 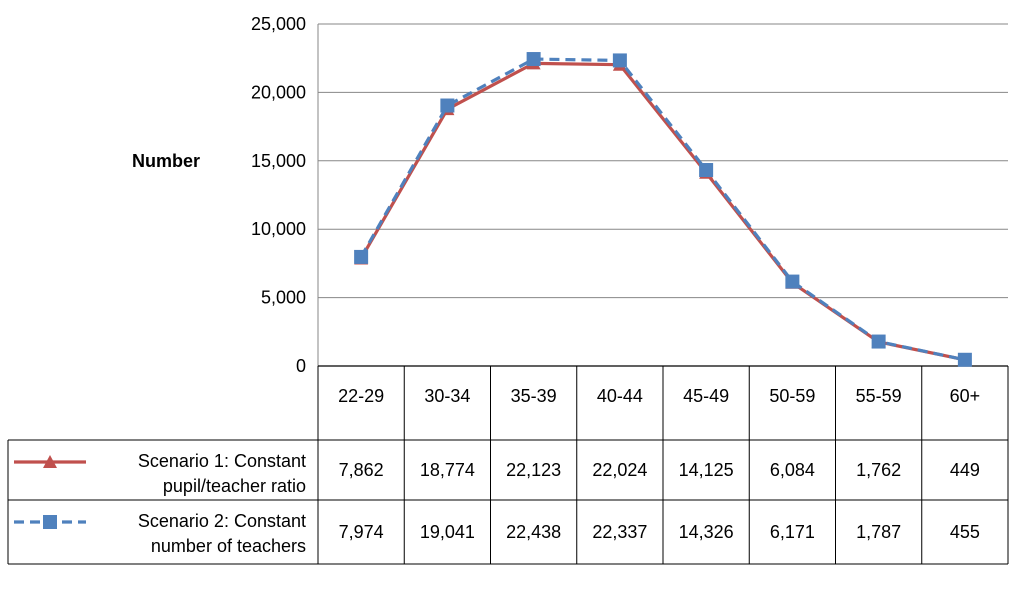 What do you see at coordinates (619, 470) in the screenshot?
I see `data-table-cell: 22,024` at bounding box center [619, 470].